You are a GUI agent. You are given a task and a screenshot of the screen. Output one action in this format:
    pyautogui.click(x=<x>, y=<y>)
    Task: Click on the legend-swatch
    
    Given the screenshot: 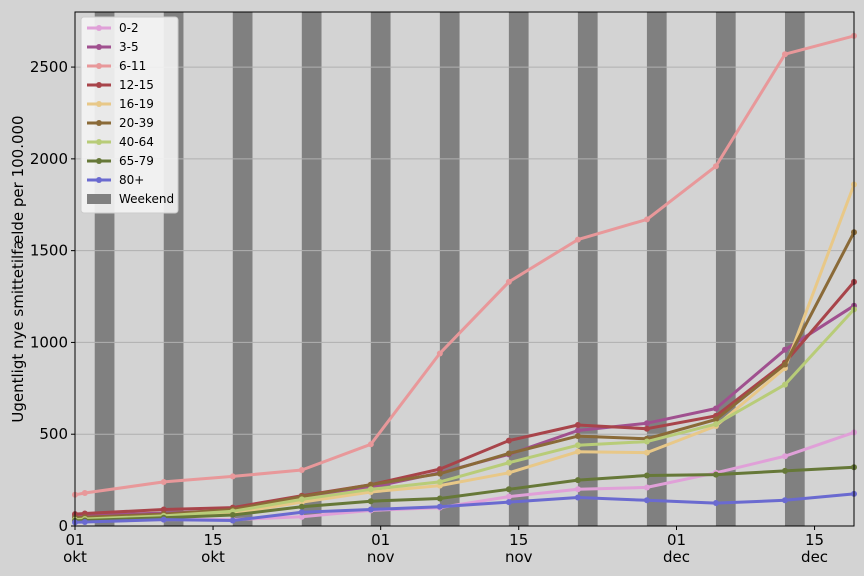 What is the action you would take?
    pyautogui.click(x=99, y=199)
    